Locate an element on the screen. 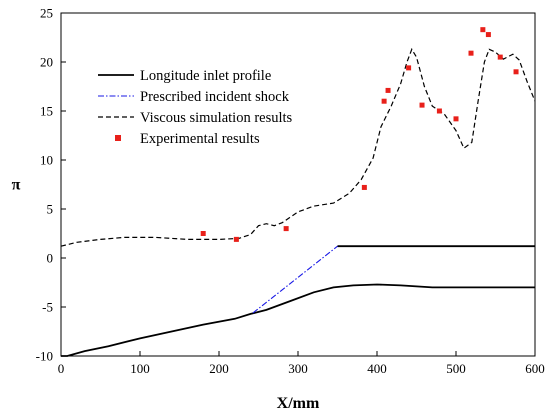  legend-label: Prescribed incident shock is located at coordinates (215, 97).